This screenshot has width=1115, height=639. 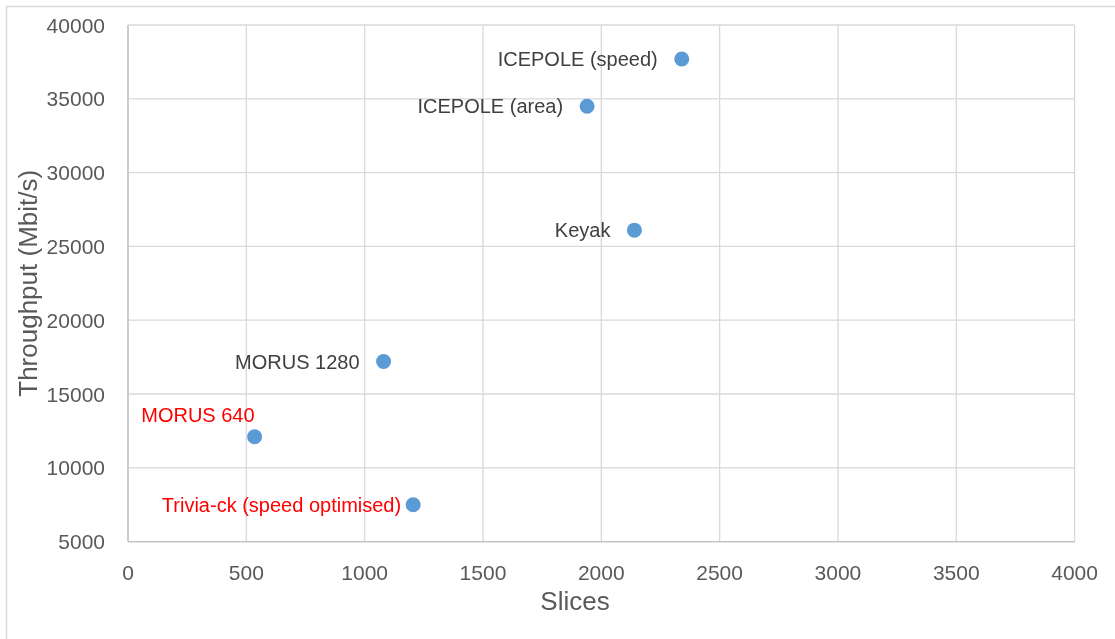 I want to click on y-axis-title: Throughput (Mbit/s), so click(x=28, y=283).